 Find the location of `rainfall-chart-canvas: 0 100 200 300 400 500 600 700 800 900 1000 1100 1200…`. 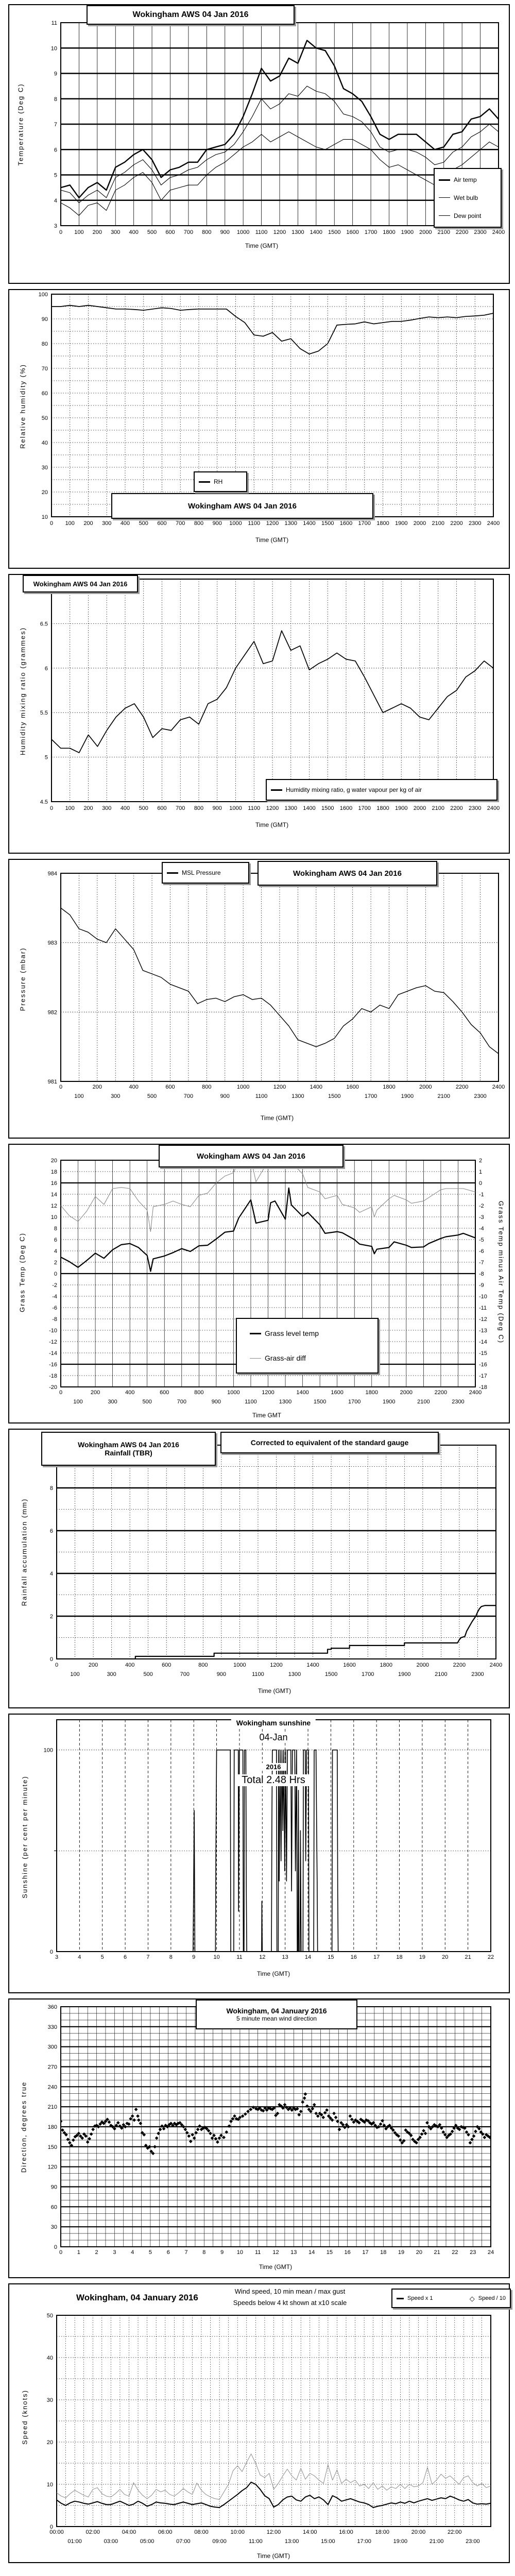

rainfall-chart-canvas: 0 100 200 300 400 500 600 700 800 900 1000 1100 1200… is located at coordinates (274, 1560).